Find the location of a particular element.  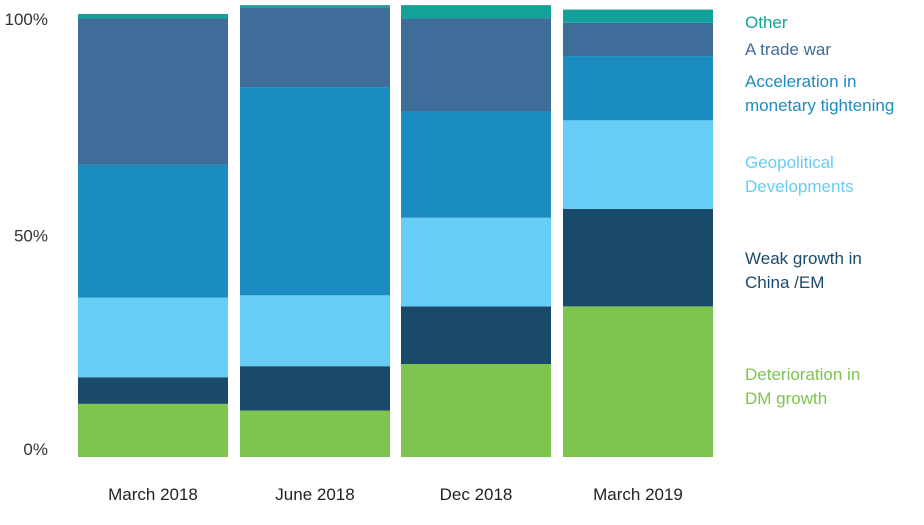

legend-entry-line: DM growth is located at coordinates (786, 398).